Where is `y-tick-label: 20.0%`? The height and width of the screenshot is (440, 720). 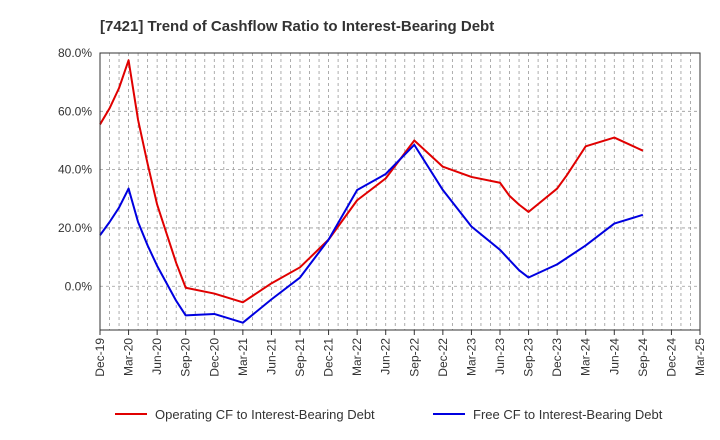 y-tick-label: 20.0% is located at coordinates (75, 228).